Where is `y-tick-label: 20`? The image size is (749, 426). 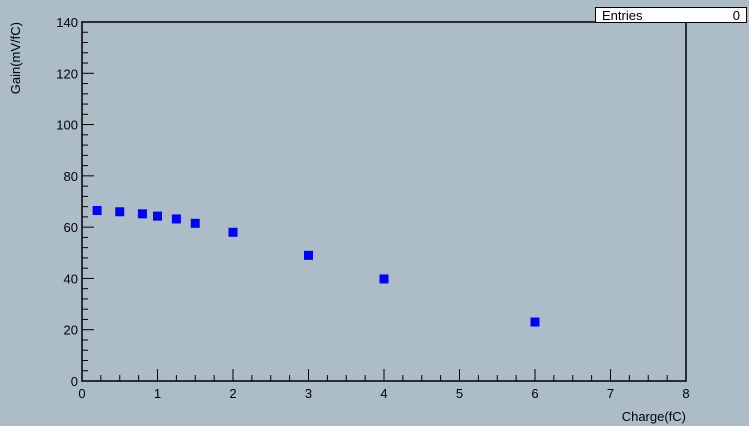 y-tick-label: 20 is located at coordinates (71, 330).